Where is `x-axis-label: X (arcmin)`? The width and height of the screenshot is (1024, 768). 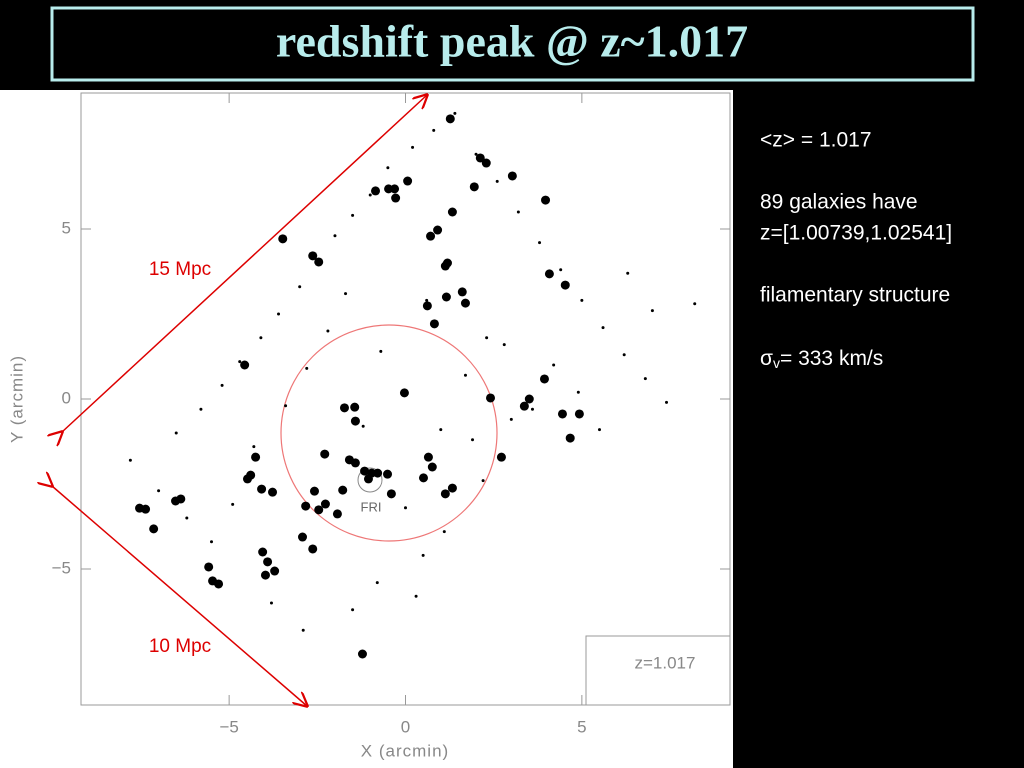
x-axis-label: X (arcmin) is located at coordinates (405, 750).